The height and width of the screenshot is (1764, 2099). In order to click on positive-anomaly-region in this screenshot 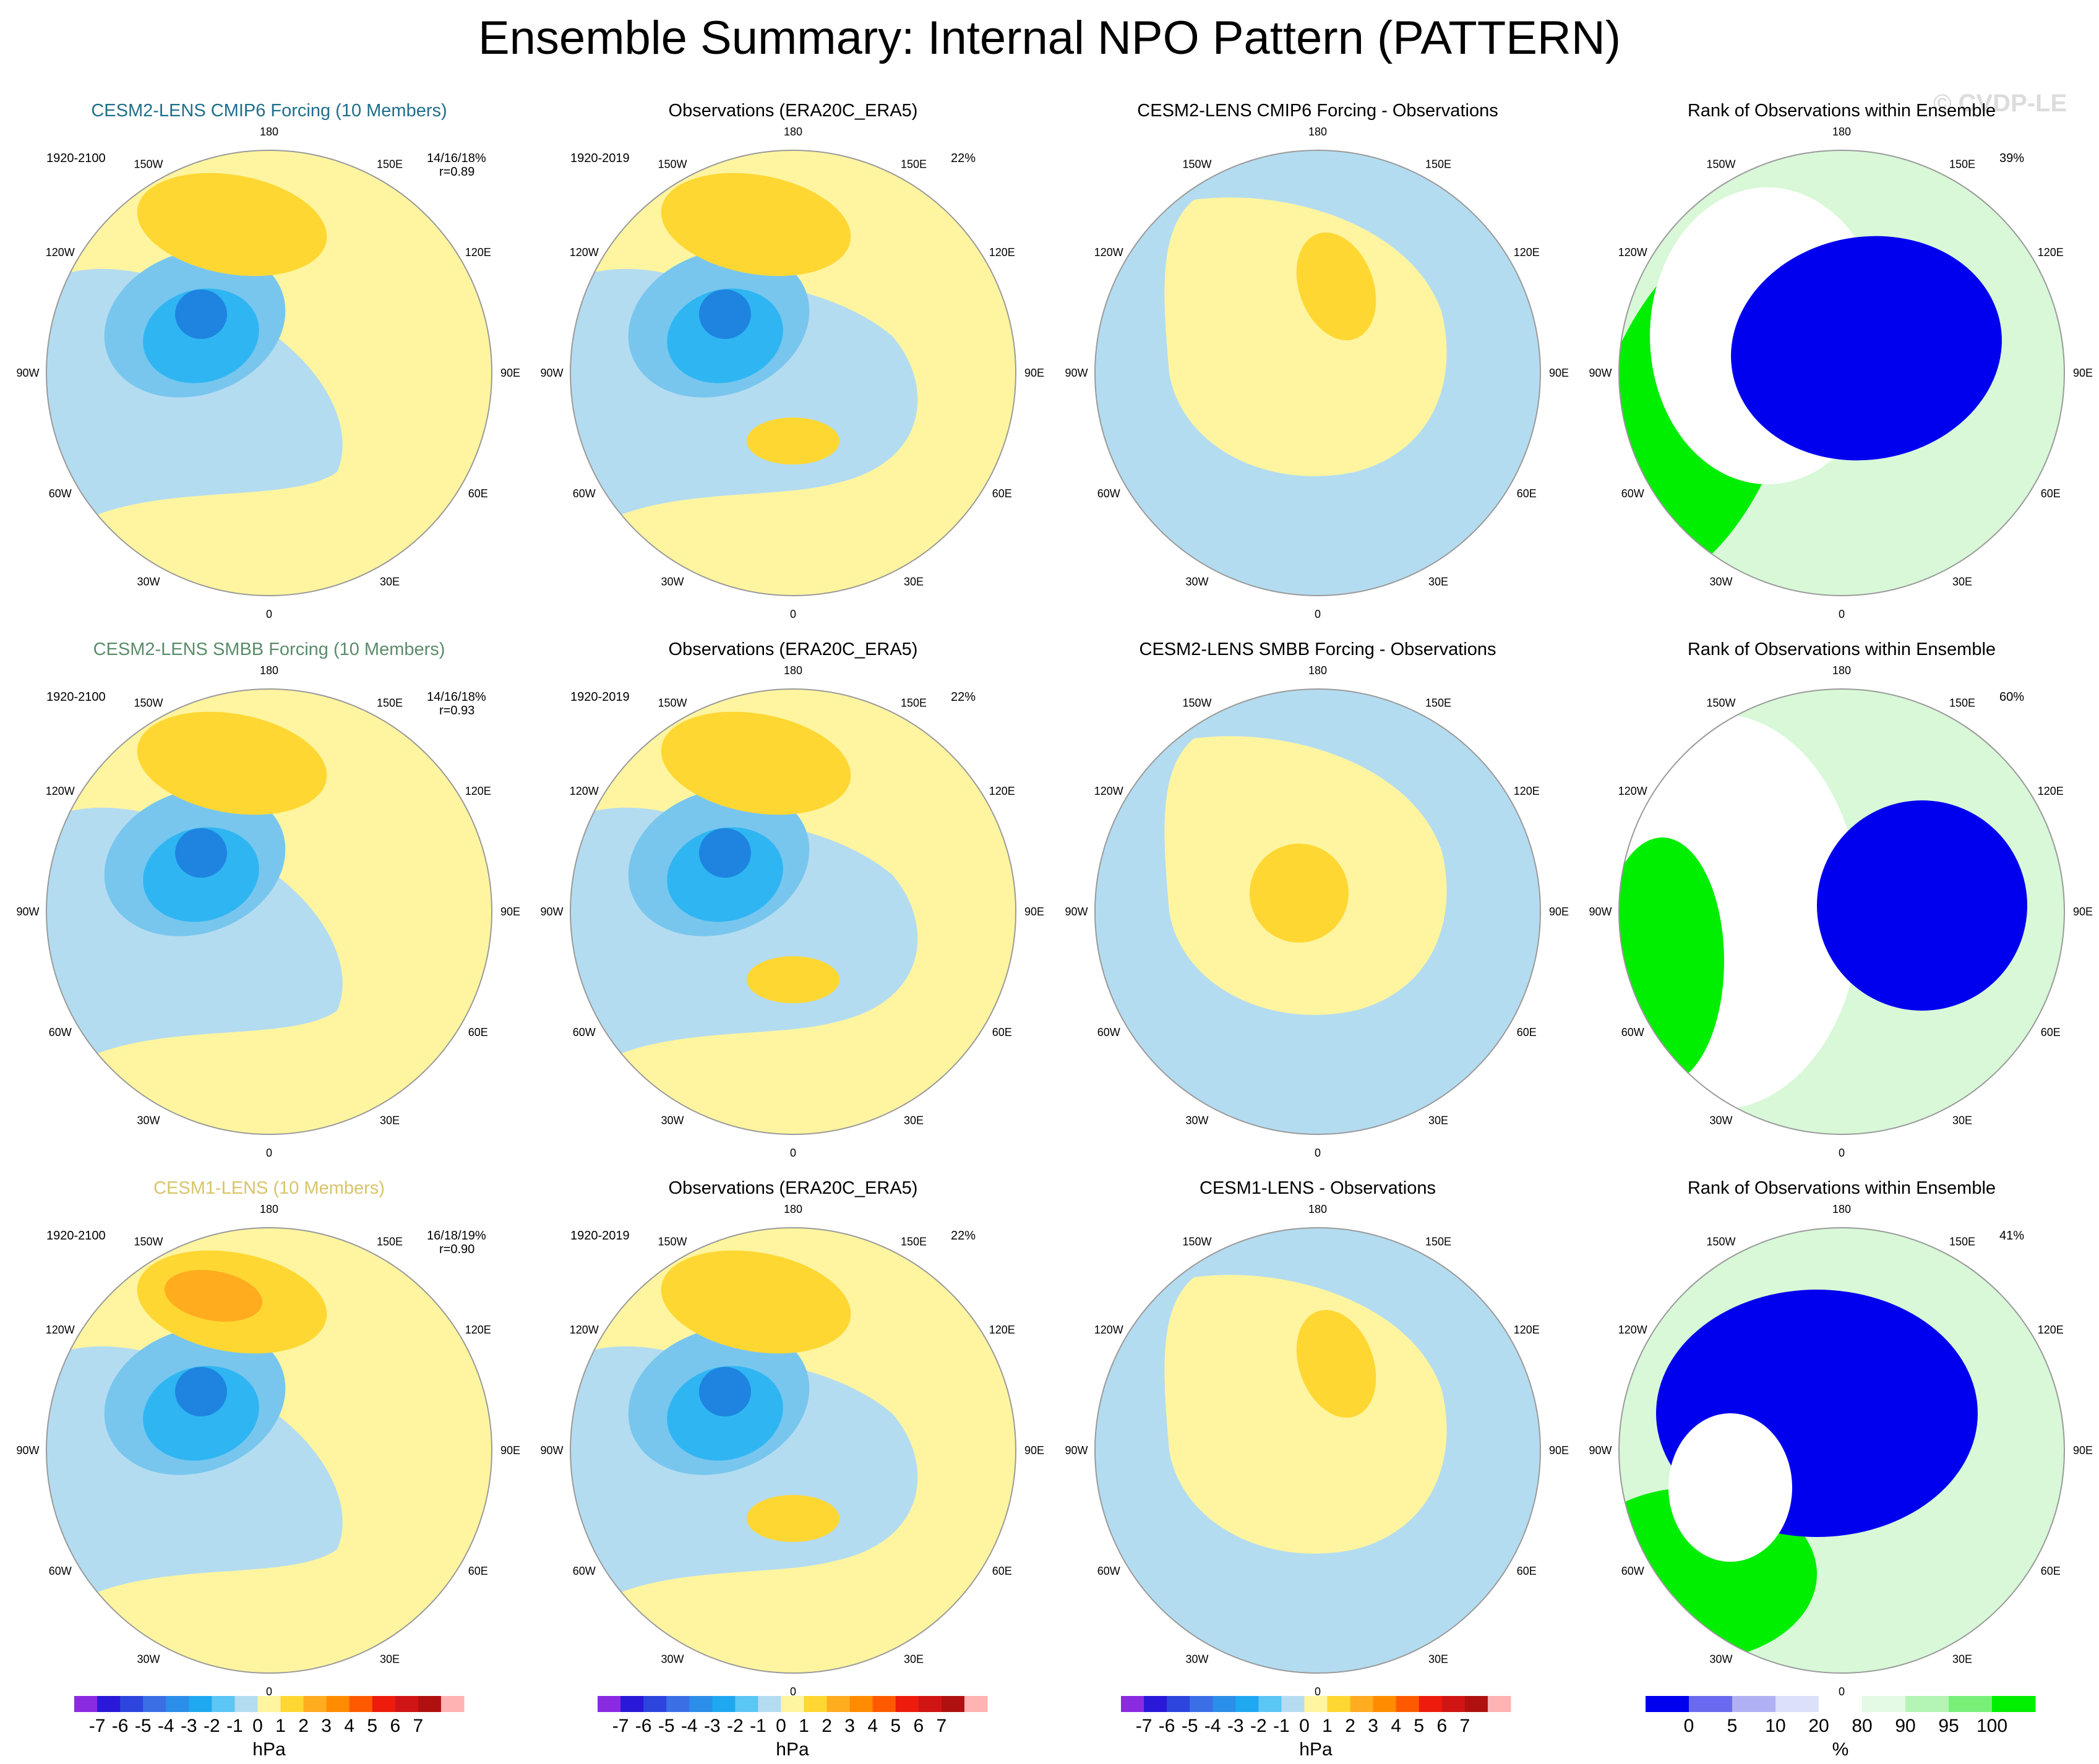, I will do `click(1305, 336)`.